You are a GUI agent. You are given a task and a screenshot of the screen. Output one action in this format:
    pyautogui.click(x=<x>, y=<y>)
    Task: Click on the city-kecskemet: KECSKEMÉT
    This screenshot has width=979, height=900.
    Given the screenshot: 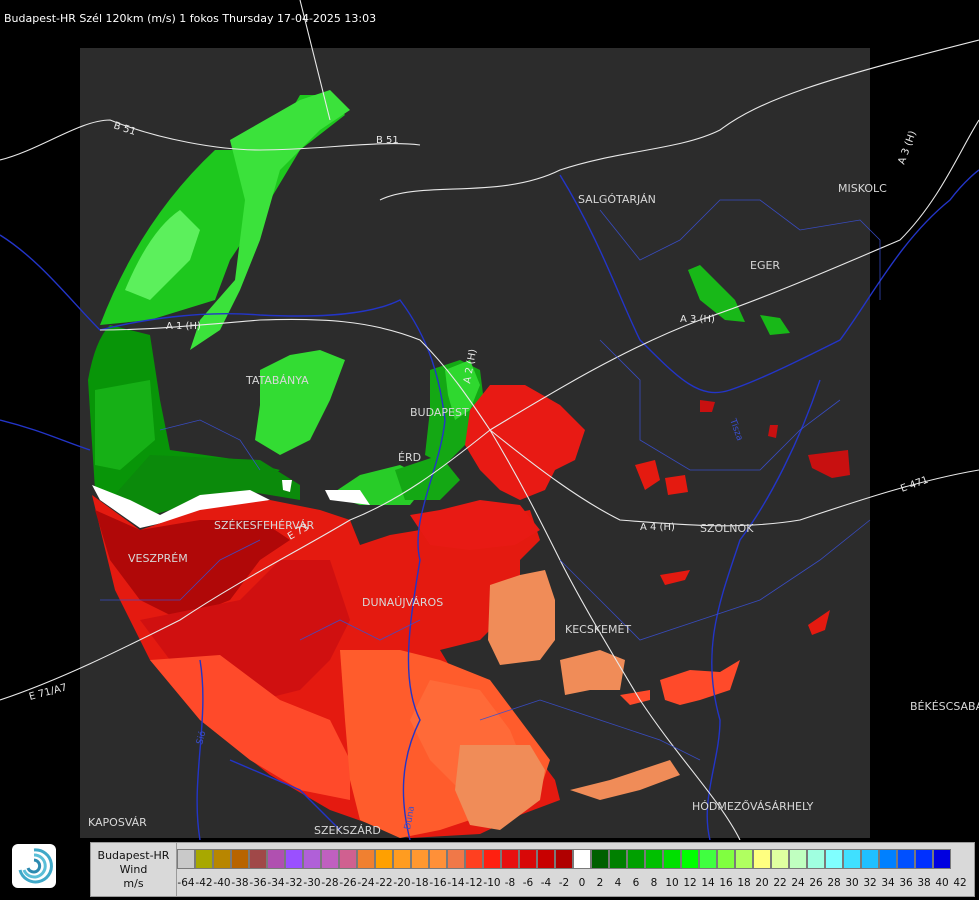 What is the action you would take?
    pyautogui.click(x=598, y=629)
    